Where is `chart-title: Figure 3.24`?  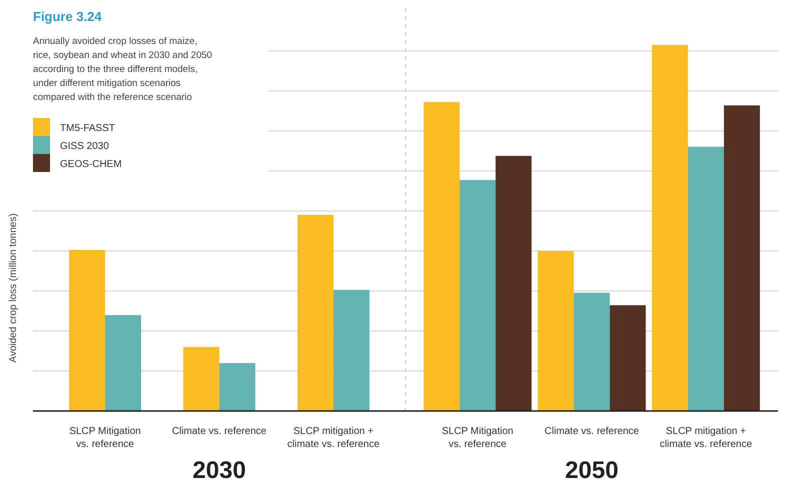
chart-title: Figure 3.24 is located at coordinates (67, 16).